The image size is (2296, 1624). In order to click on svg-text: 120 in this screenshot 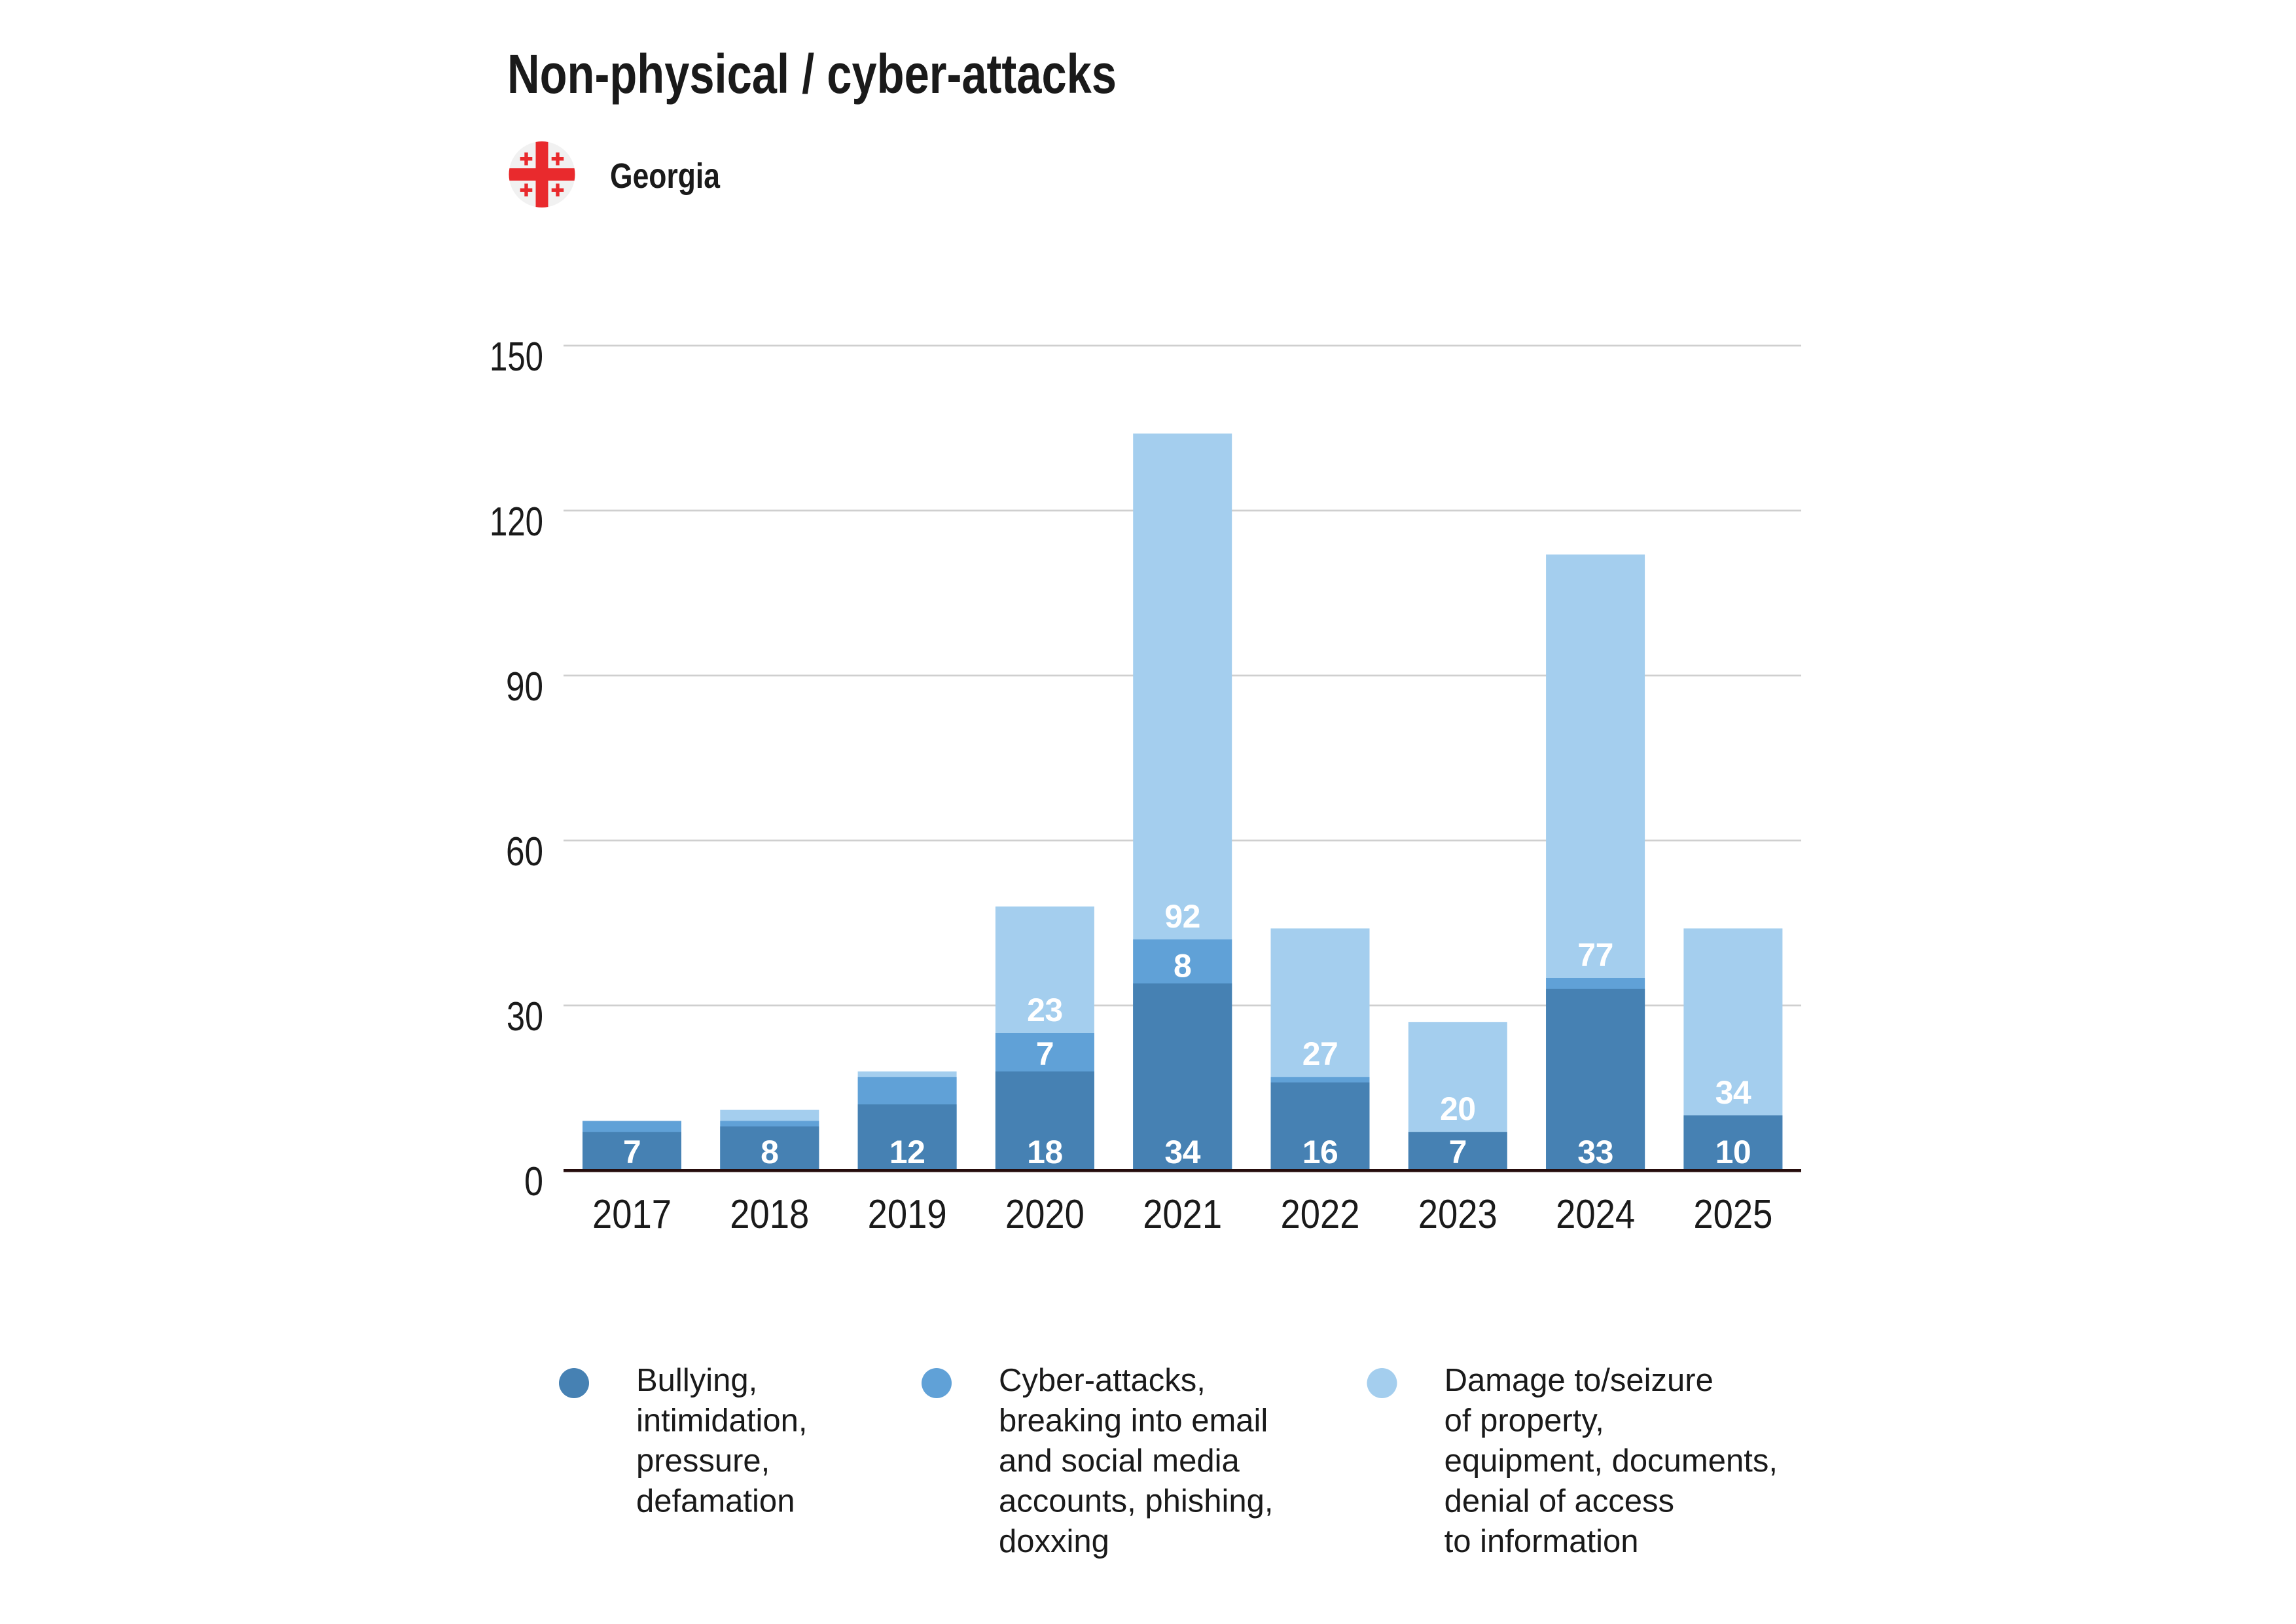, I will do `click(516, 522)`.